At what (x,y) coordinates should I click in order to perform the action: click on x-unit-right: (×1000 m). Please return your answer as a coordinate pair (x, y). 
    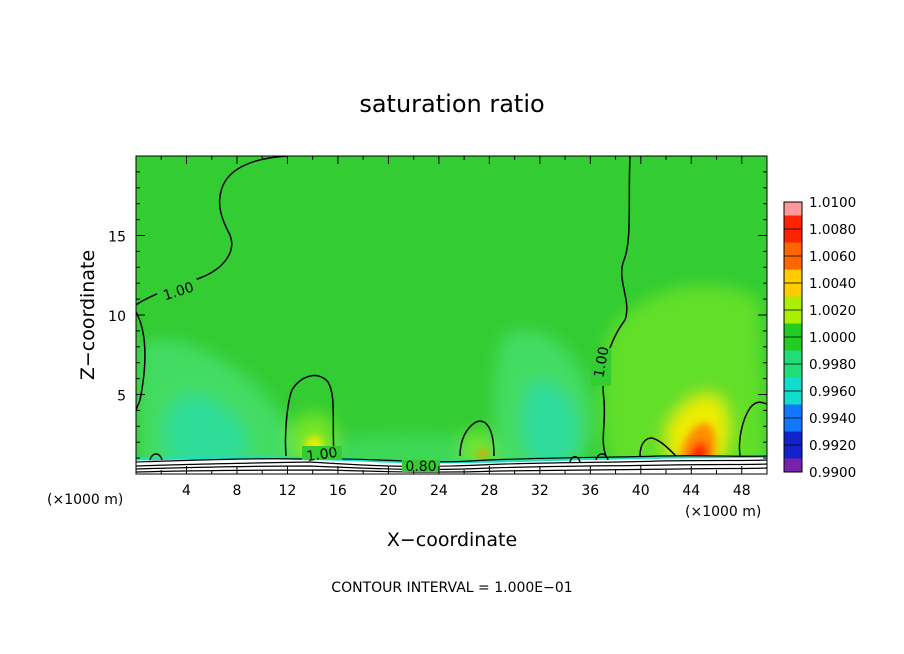
    Looking at the image, I should click on (723, 512).